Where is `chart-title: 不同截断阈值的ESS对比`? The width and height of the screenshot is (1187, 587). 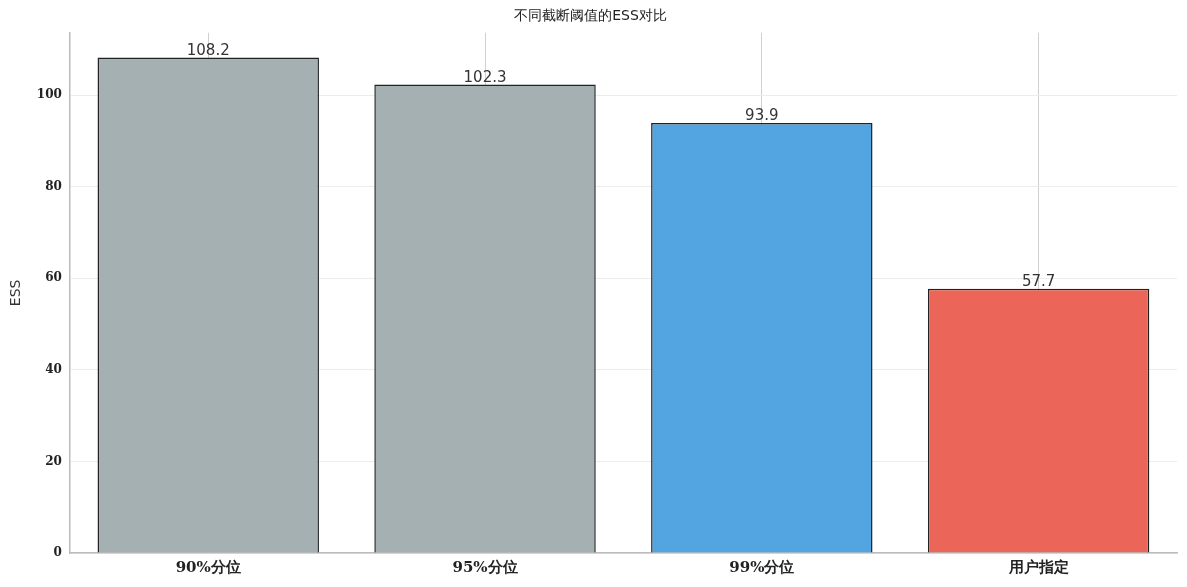
chart-title: 不同截断阈值的ESS对比 is located at coordinates (590, 15).